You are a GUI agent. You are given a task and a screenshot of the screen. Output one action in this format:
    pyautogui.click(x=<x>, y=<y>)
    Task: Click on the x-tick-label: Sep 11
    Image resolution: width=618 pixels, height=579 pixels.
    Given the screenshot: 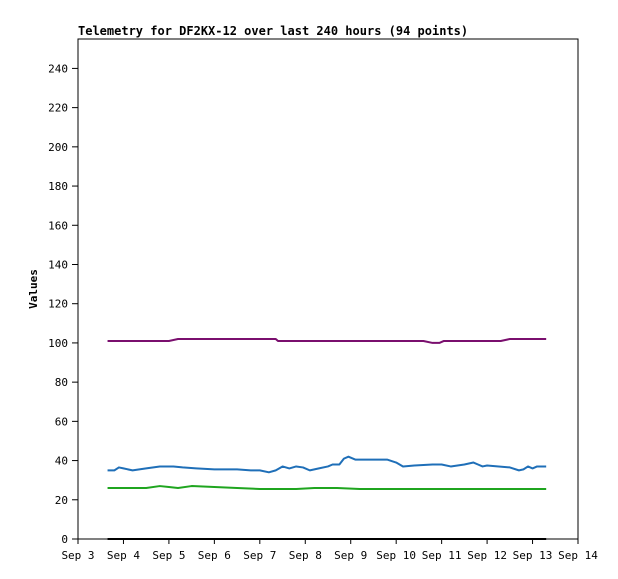 What is the action you would take?
    pyautogui.click(x=442, y=555)
    